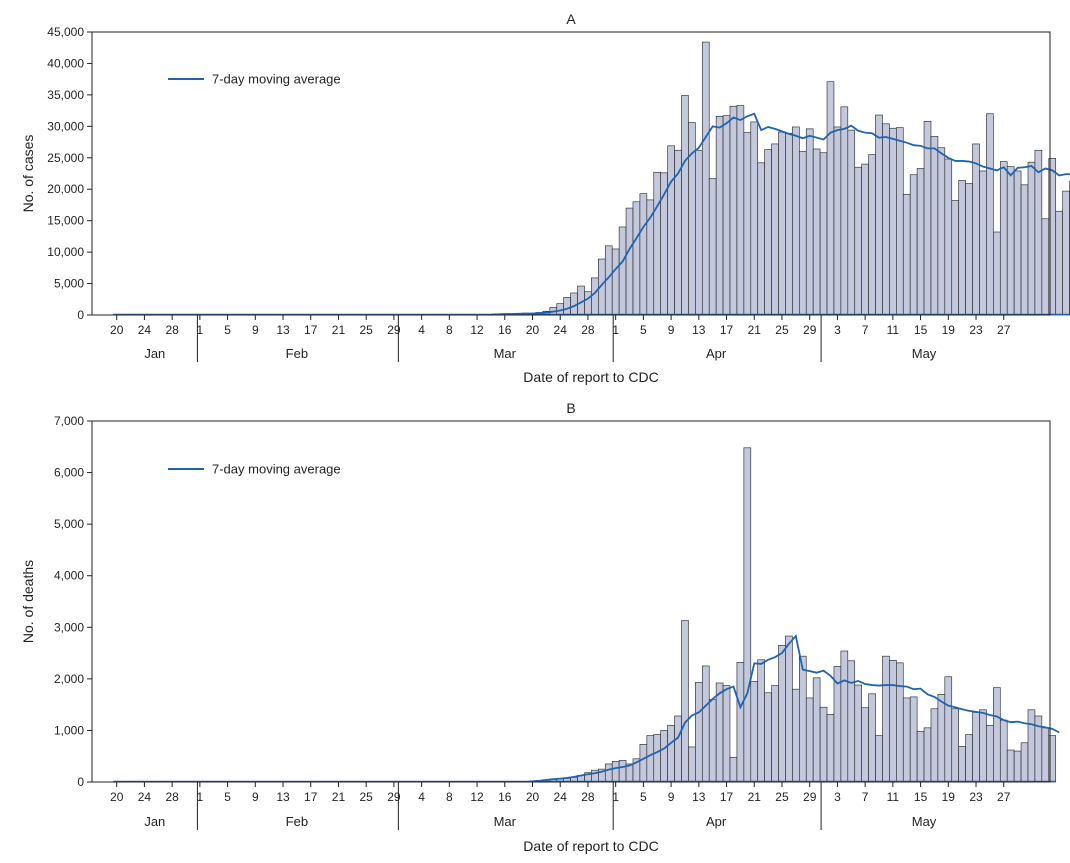  What do you see at coordinates (28, 174) in the screenshot?
I see `y-axis-label: No. of cases` at bounding box center [28, 174].